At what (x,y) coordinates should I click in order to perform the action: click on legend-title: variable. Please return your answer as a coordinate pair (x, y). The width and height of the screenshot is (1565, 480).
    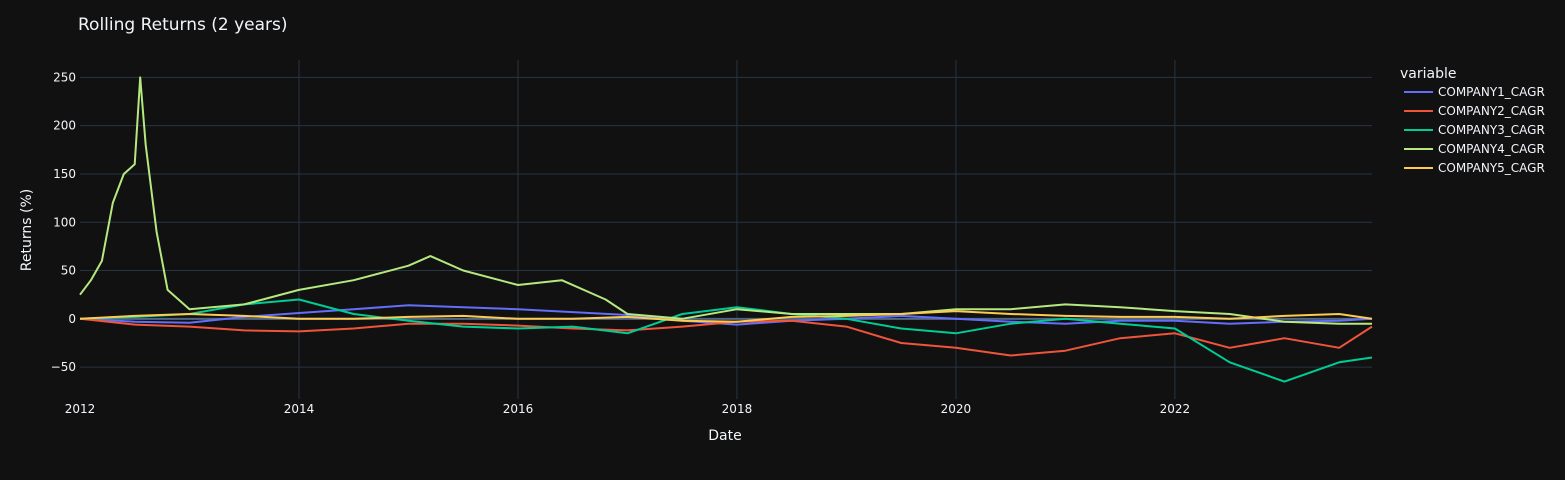
    Looking at the image, I should click on (1428, 74).